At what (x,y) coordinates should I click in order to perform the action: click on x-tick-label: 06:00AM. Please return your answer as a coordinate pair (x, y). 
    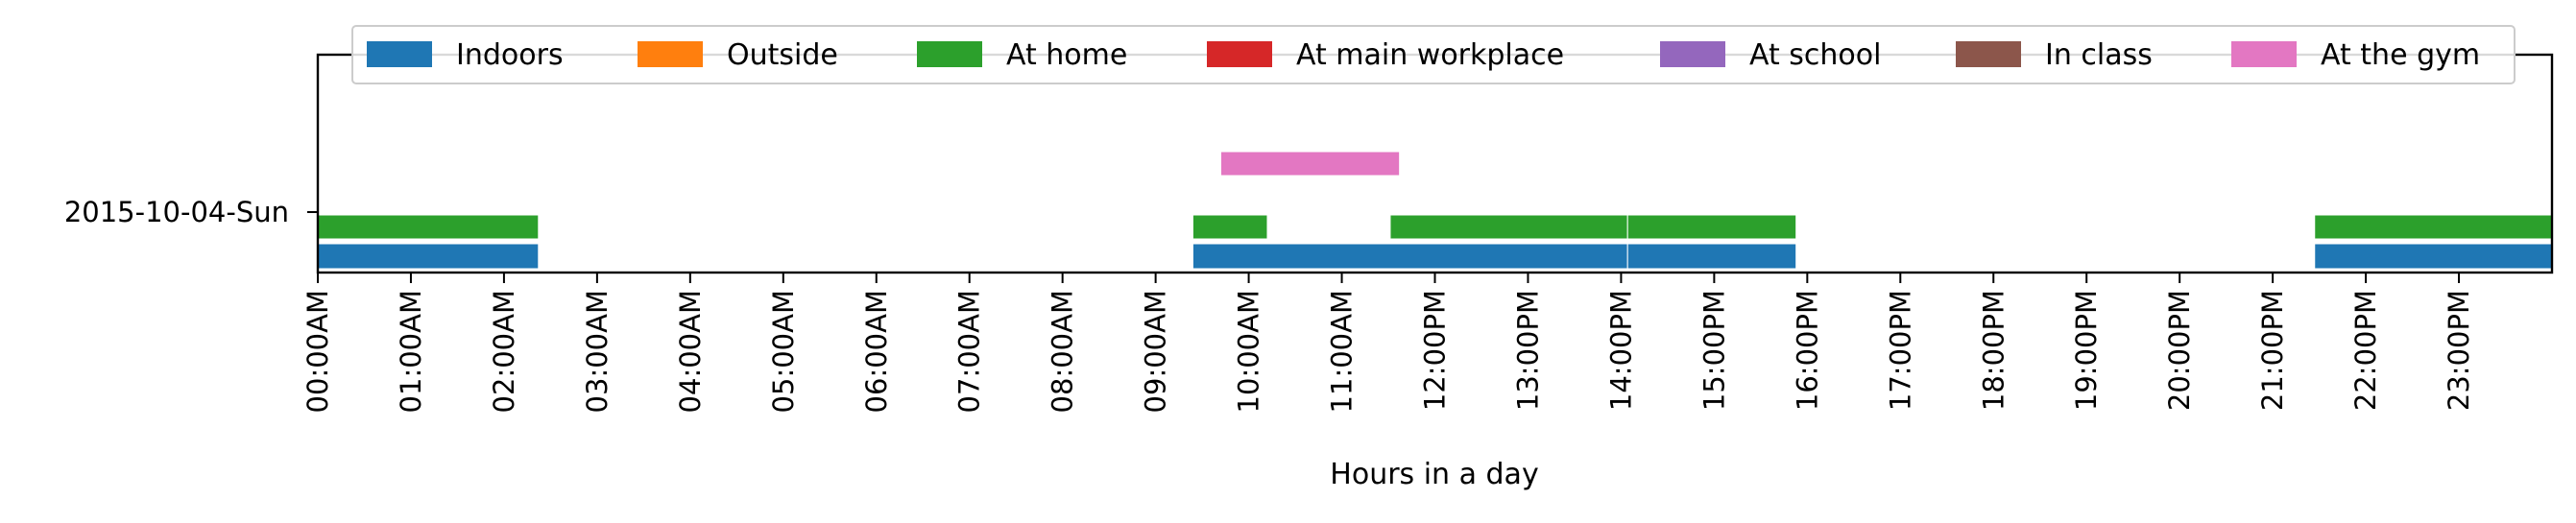
    Looking at the image, I should click on (876, 351).